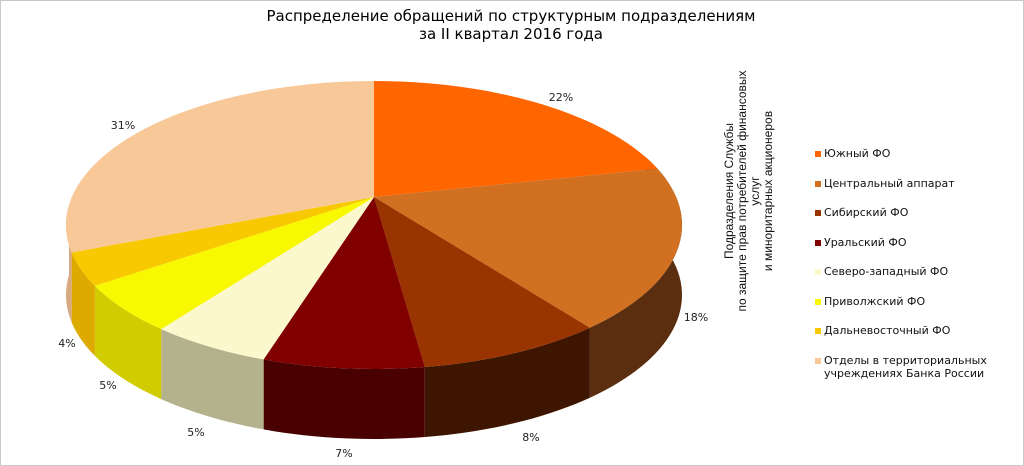  What do you see at coordinates (915, 251) in the screenshot?
I see `legend-item: Уральский ФО` at bounding box center [915, 251].